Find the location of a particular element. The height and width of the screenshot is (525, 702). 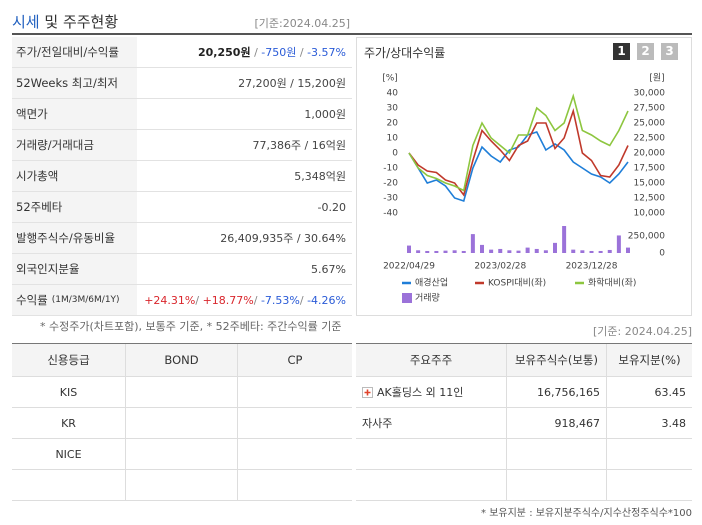

row-value: 1,000원 is located at coordinates (244, 114).